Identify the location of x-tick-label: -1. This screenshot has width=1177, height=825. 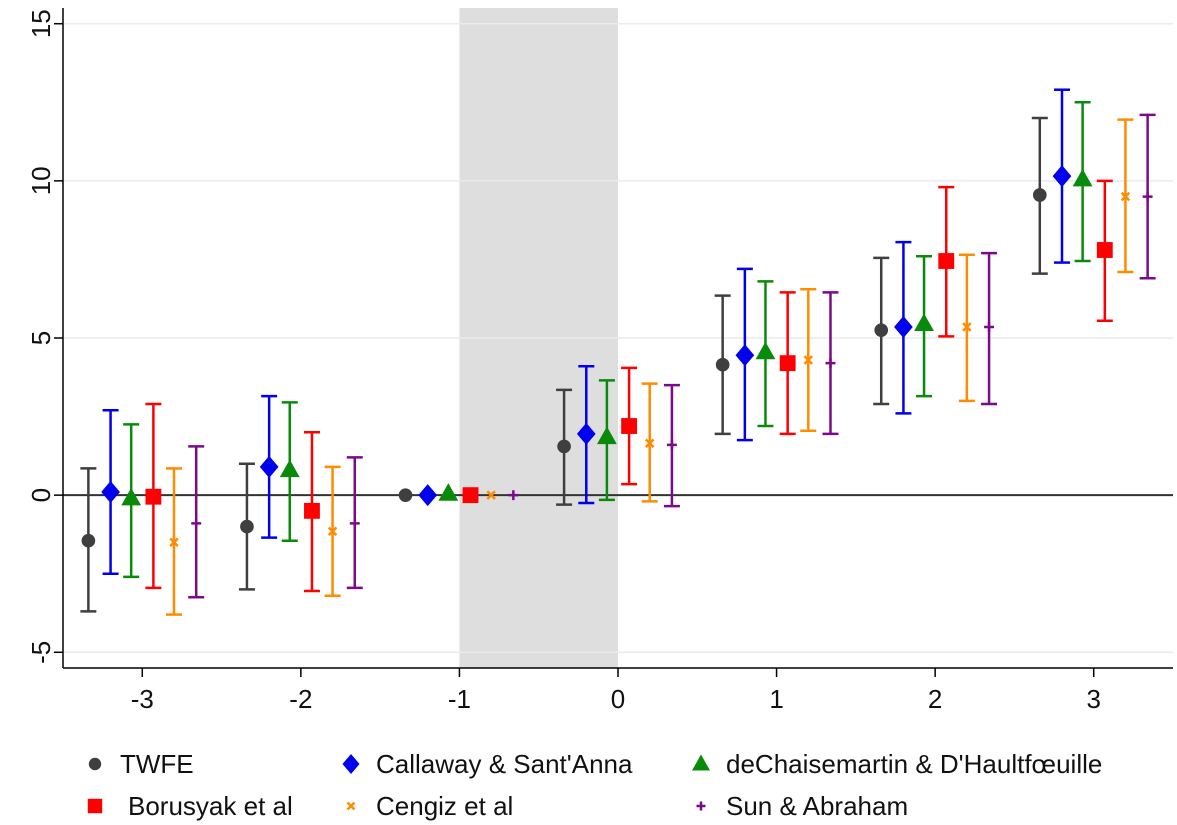
(459, 699).